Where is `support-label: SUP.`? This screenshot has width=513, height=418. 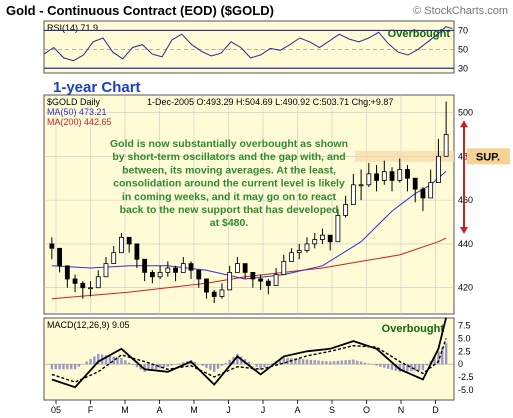
support-label: SUP. is located at coordinates (488, 157).